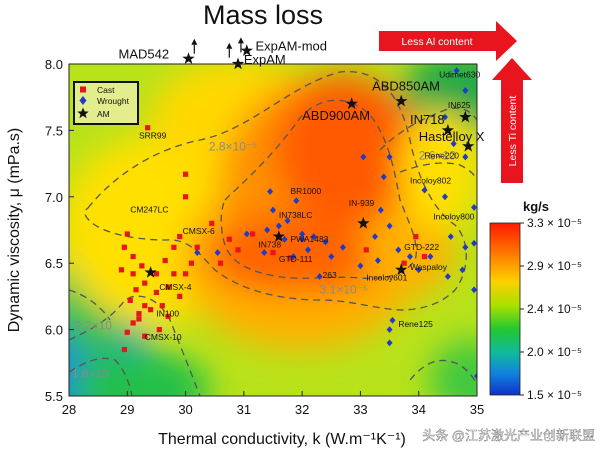 This screenshot has width=600, height=452. Describe the element at coordinates (513, 131) in the screenshot. I see `less-ti-arrow-label: Less Ti content` at that location.